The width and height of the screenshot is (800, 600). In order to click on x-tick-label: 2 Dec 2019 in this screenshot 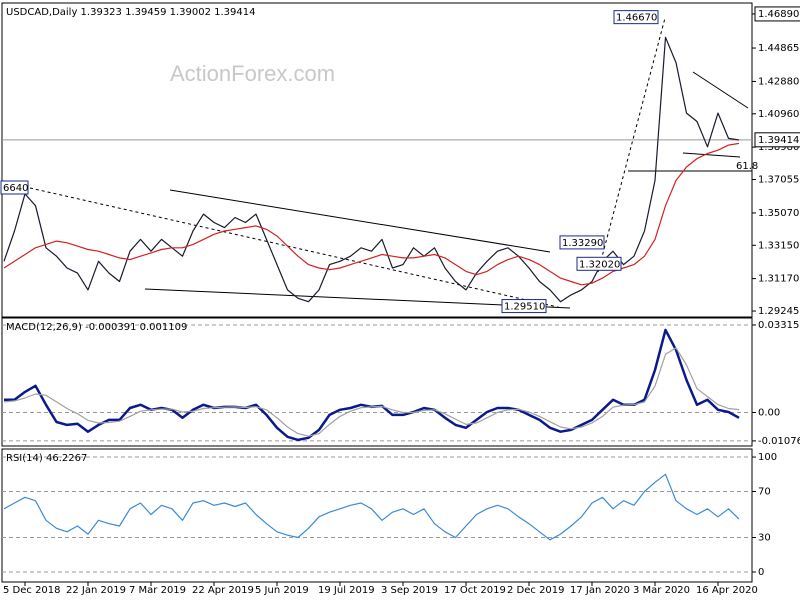, I will do `click(536, 590)`.